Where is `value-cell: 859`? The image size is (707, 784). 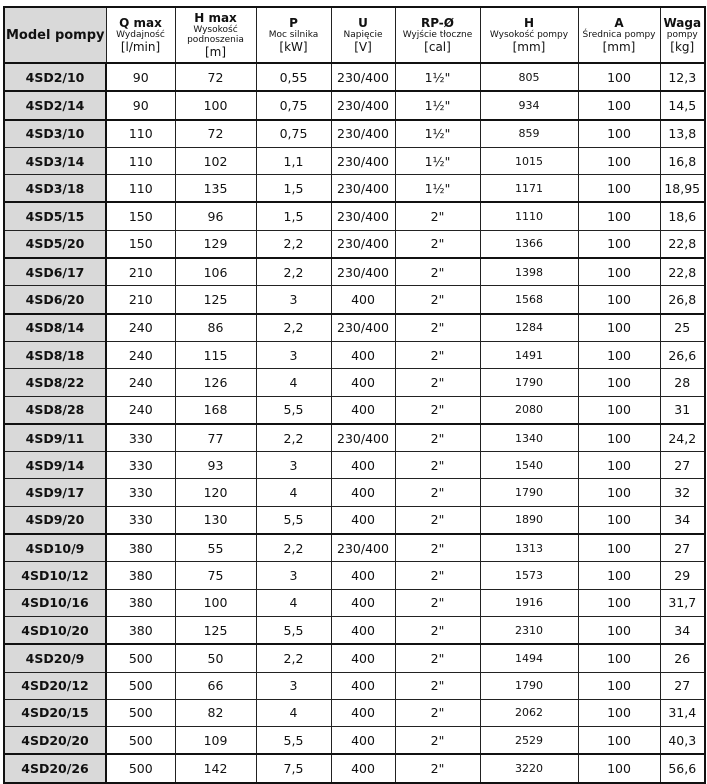 value-cell: 859 is located at coordinates (529, 133).